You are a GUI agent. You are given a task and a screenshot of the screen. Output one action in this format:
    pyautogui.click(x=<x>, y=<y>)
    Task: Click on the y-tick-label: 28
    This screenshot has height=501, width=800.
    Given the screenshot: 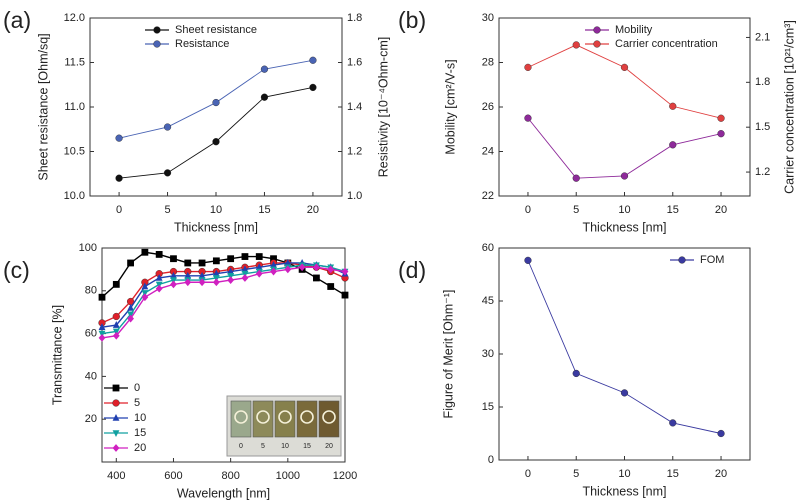 What is the action you would take?
    pyautogui.click(x=488, y=62)
    